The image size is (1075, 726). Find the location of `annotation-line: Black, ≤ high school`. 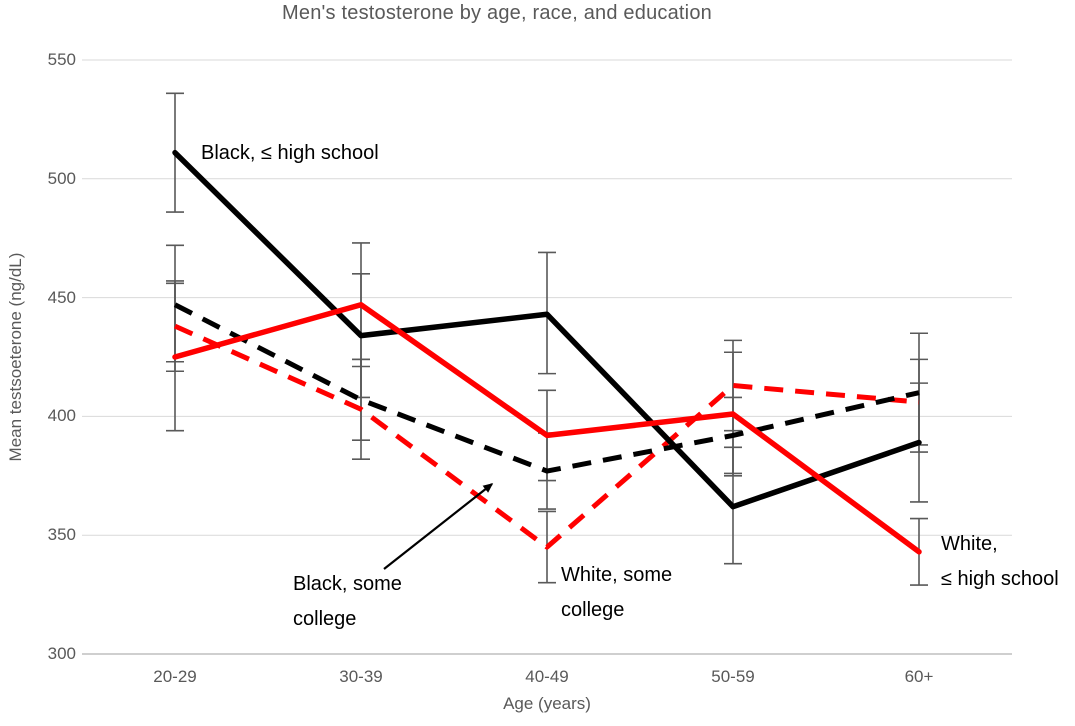

annotation-line: Black, ≤ high school is located at coordinates (290, 153).